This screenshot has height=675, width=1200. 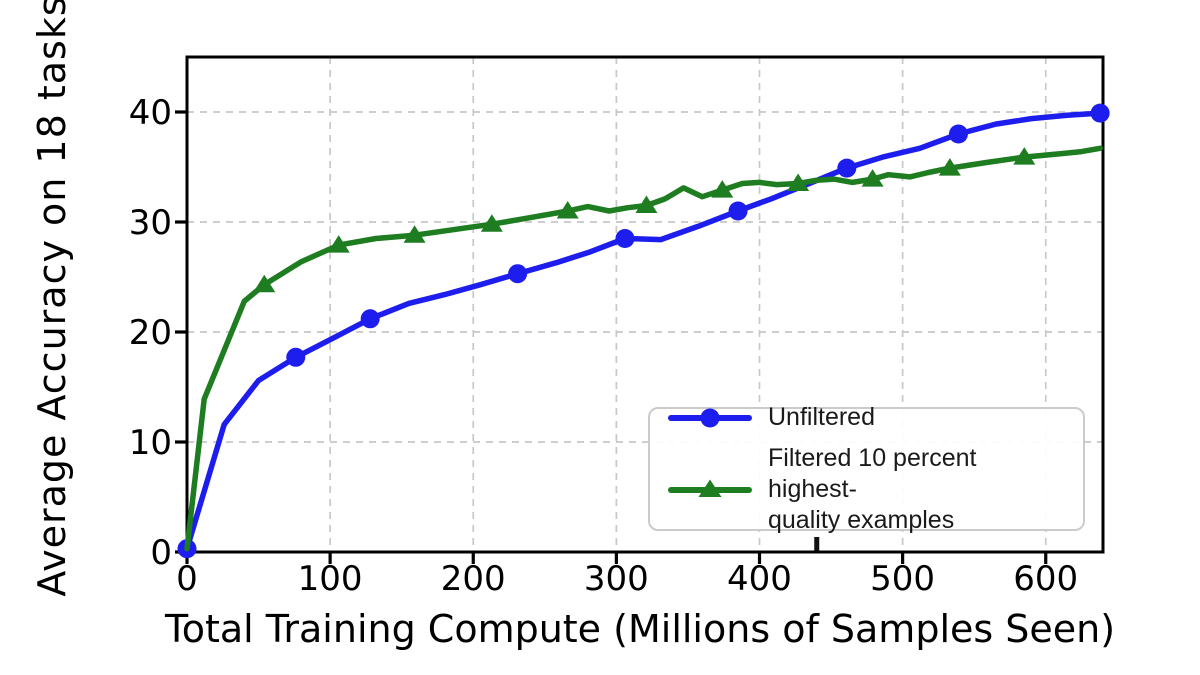 I want to click on y-tick-label: 30, so click(x=150, y=223).